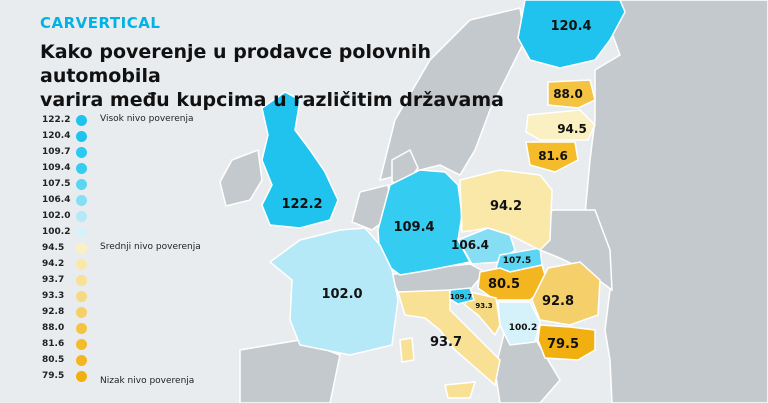 This screenshot has height=403, width=768. What do you see at coordinates (570, 26) in the screenshot?
I see `label-finland: 120.4` at bounding box center [570, 26].